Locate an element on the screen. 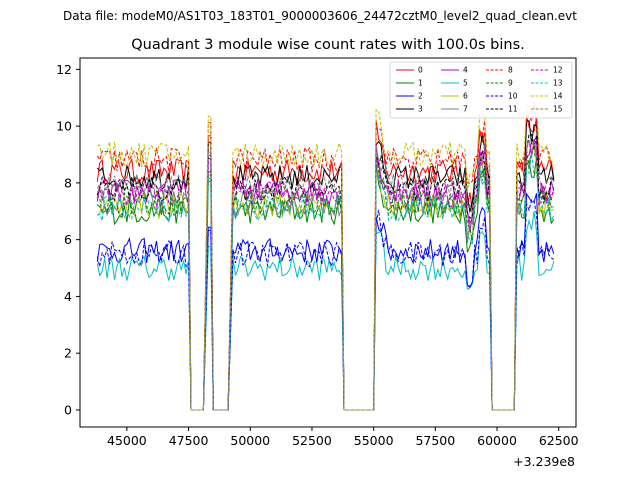 This screenshot has height=480, width=640. legend-label-6: 6 is located at coordinates (465, 96).